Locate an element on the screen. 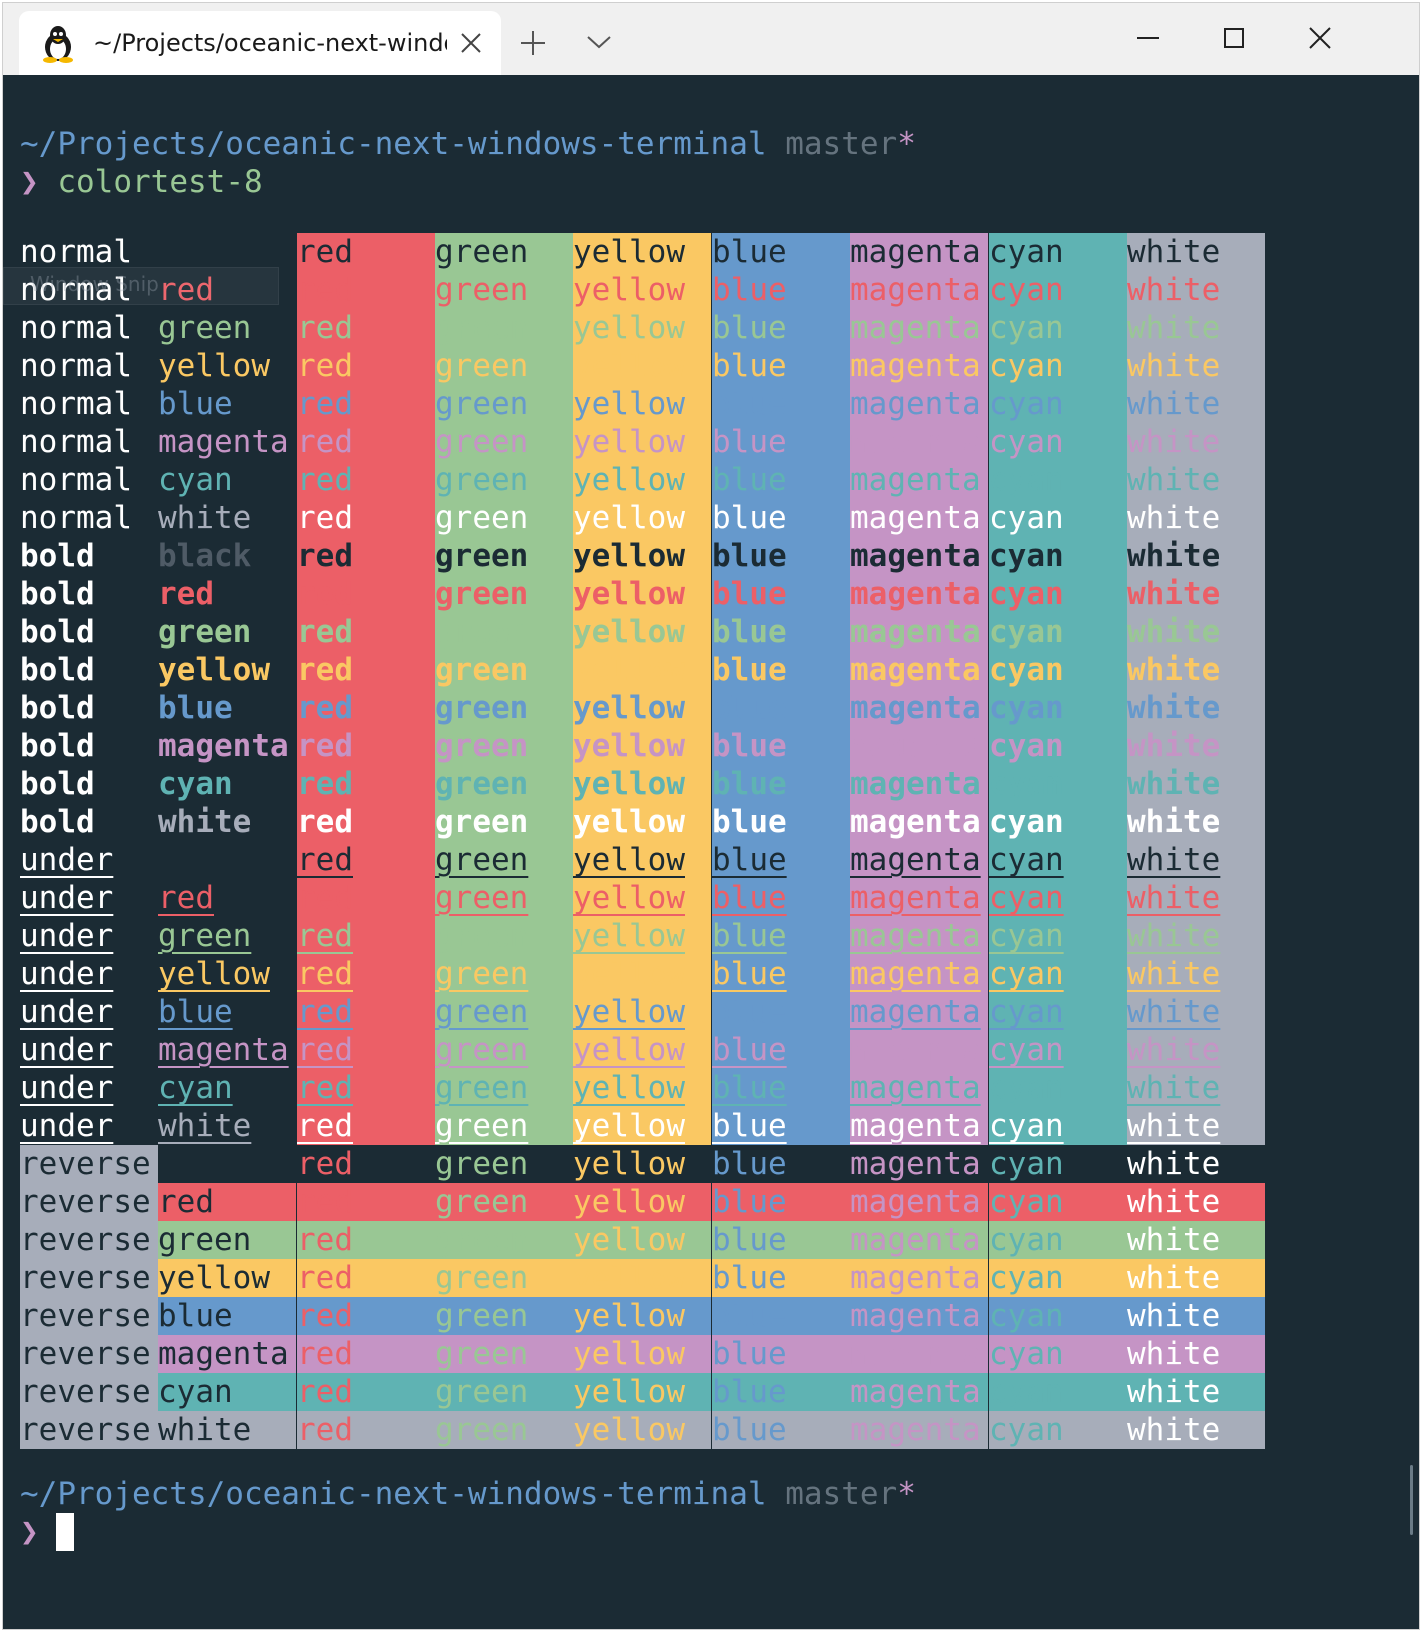  minimize-icon is located at coordinates (1148, 38).